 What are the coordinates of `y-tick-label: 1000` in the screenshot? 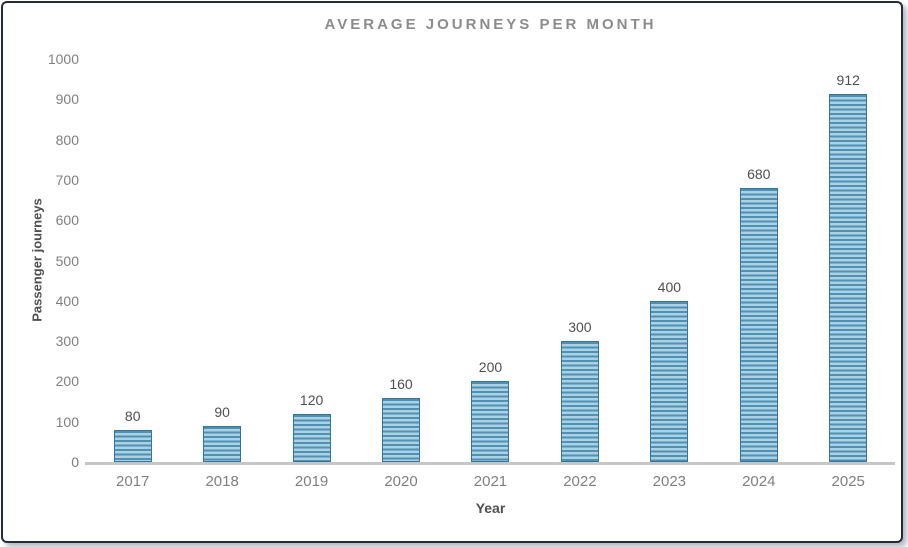 It's located at (63, 59).